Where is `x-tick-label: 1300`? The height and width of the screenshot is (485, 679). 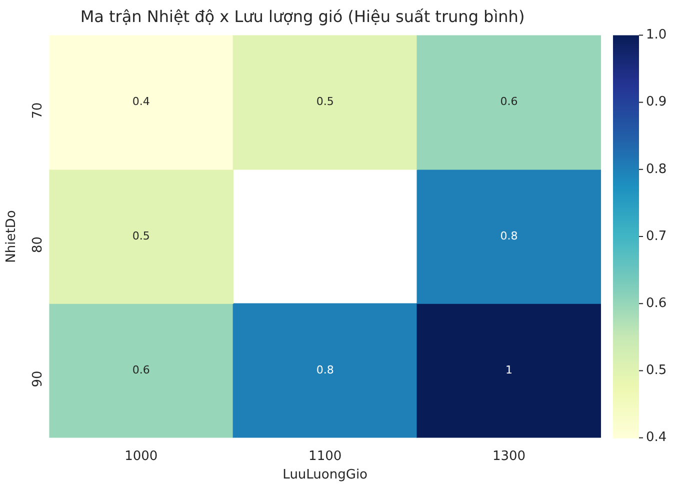 x-tick-label: 1300 is located at coordinates (509, 456).